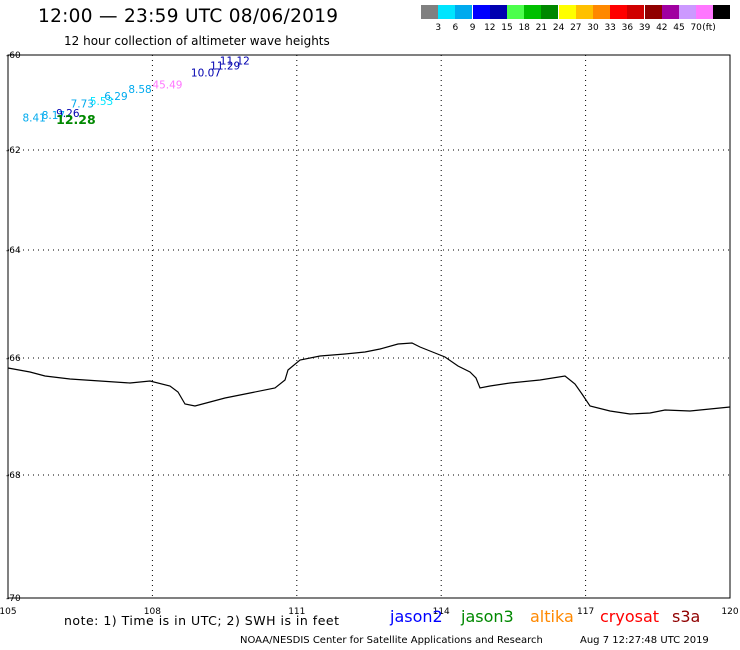 This screenshot has width=740, height=650. I want to click on latitude-label: -70, so click(13, 599).